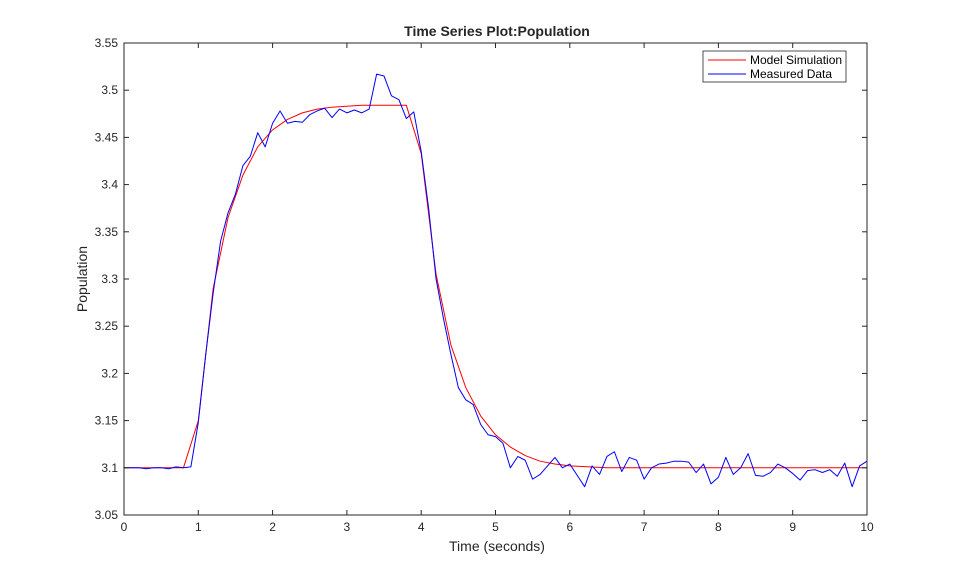 This screenshot has height=582, width=959. What do you see at coordinates (124, 527) in the screenshot?
I see `x-tick-label: 0` at bounding box center [124, 527].